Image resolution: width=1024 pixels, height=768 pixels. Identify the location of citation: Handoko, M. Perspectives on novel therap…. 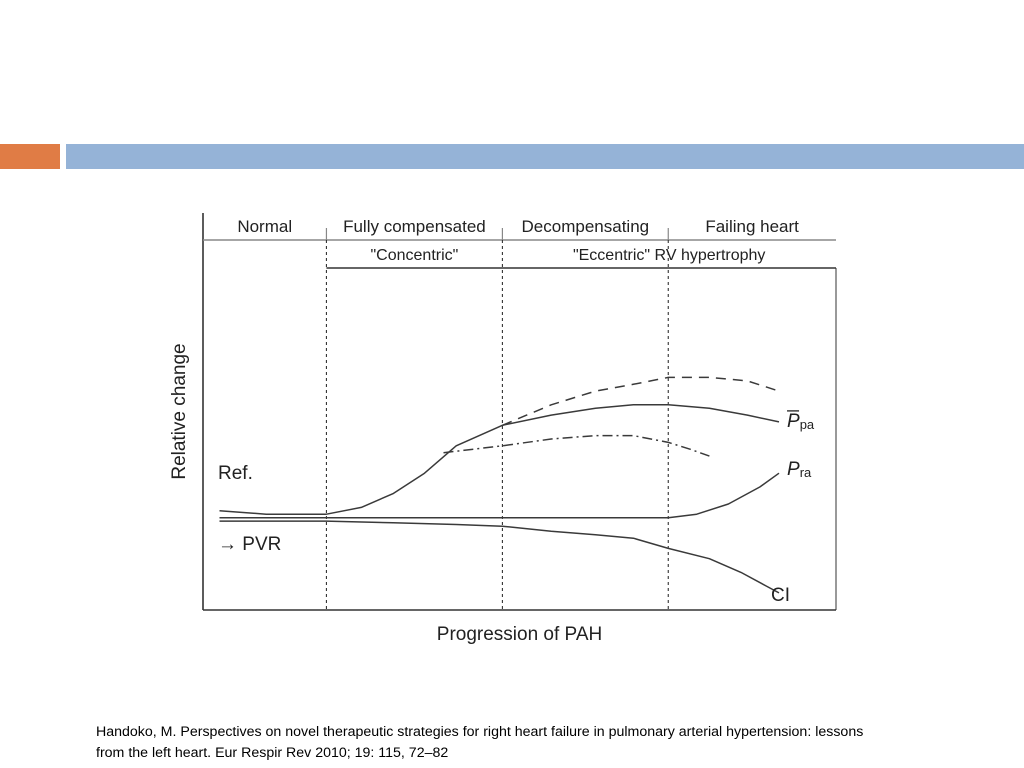
(546, 743).